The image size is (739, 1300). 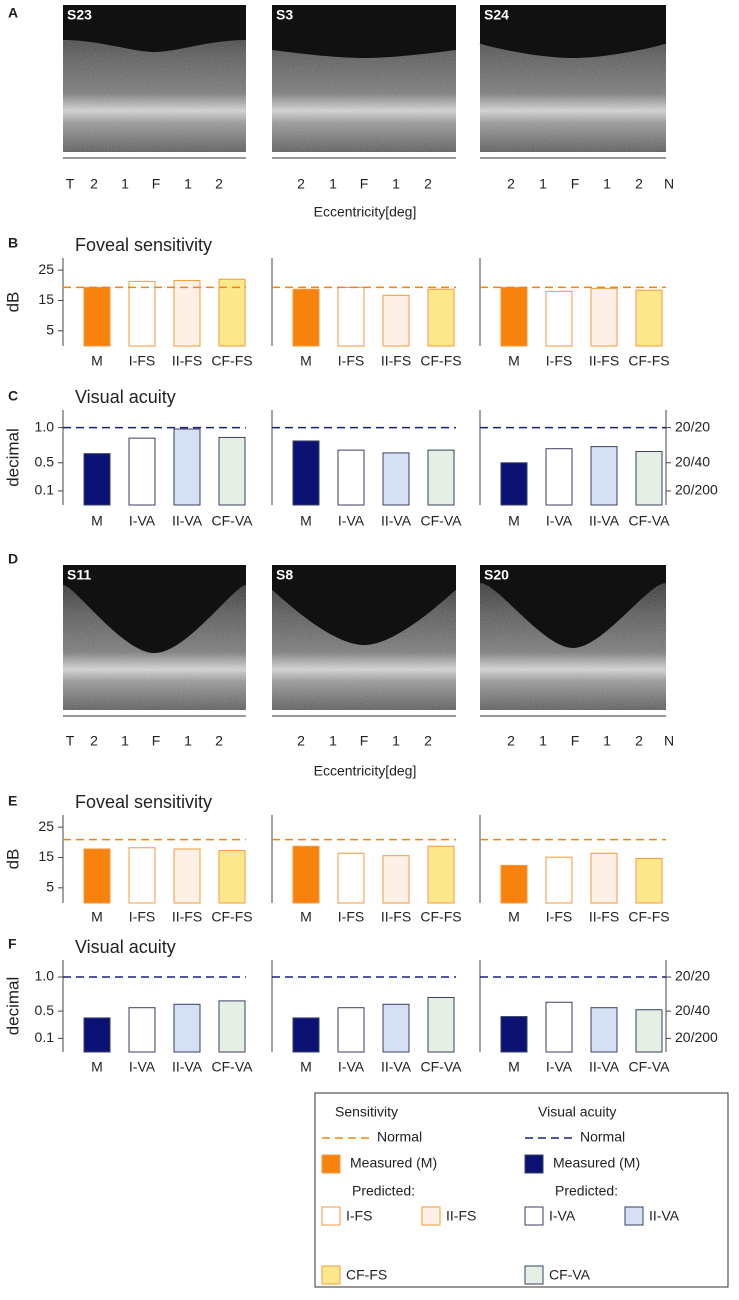 I want to click on x-tick-label: I-VA, so click(x=142, y=521).